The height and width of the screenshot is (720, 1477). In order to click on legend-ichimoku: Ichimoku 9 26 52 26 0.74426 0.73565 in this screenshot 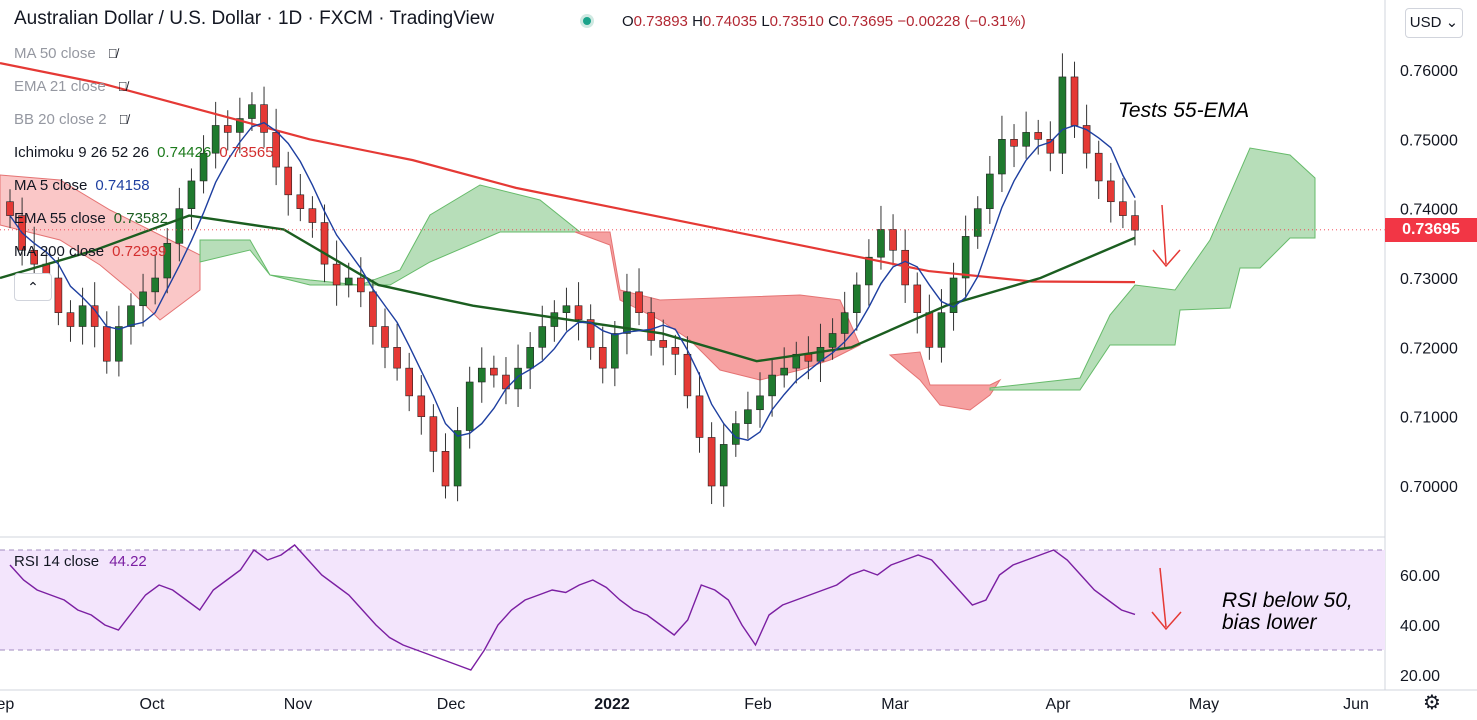, I will do `click(144, 152)`.